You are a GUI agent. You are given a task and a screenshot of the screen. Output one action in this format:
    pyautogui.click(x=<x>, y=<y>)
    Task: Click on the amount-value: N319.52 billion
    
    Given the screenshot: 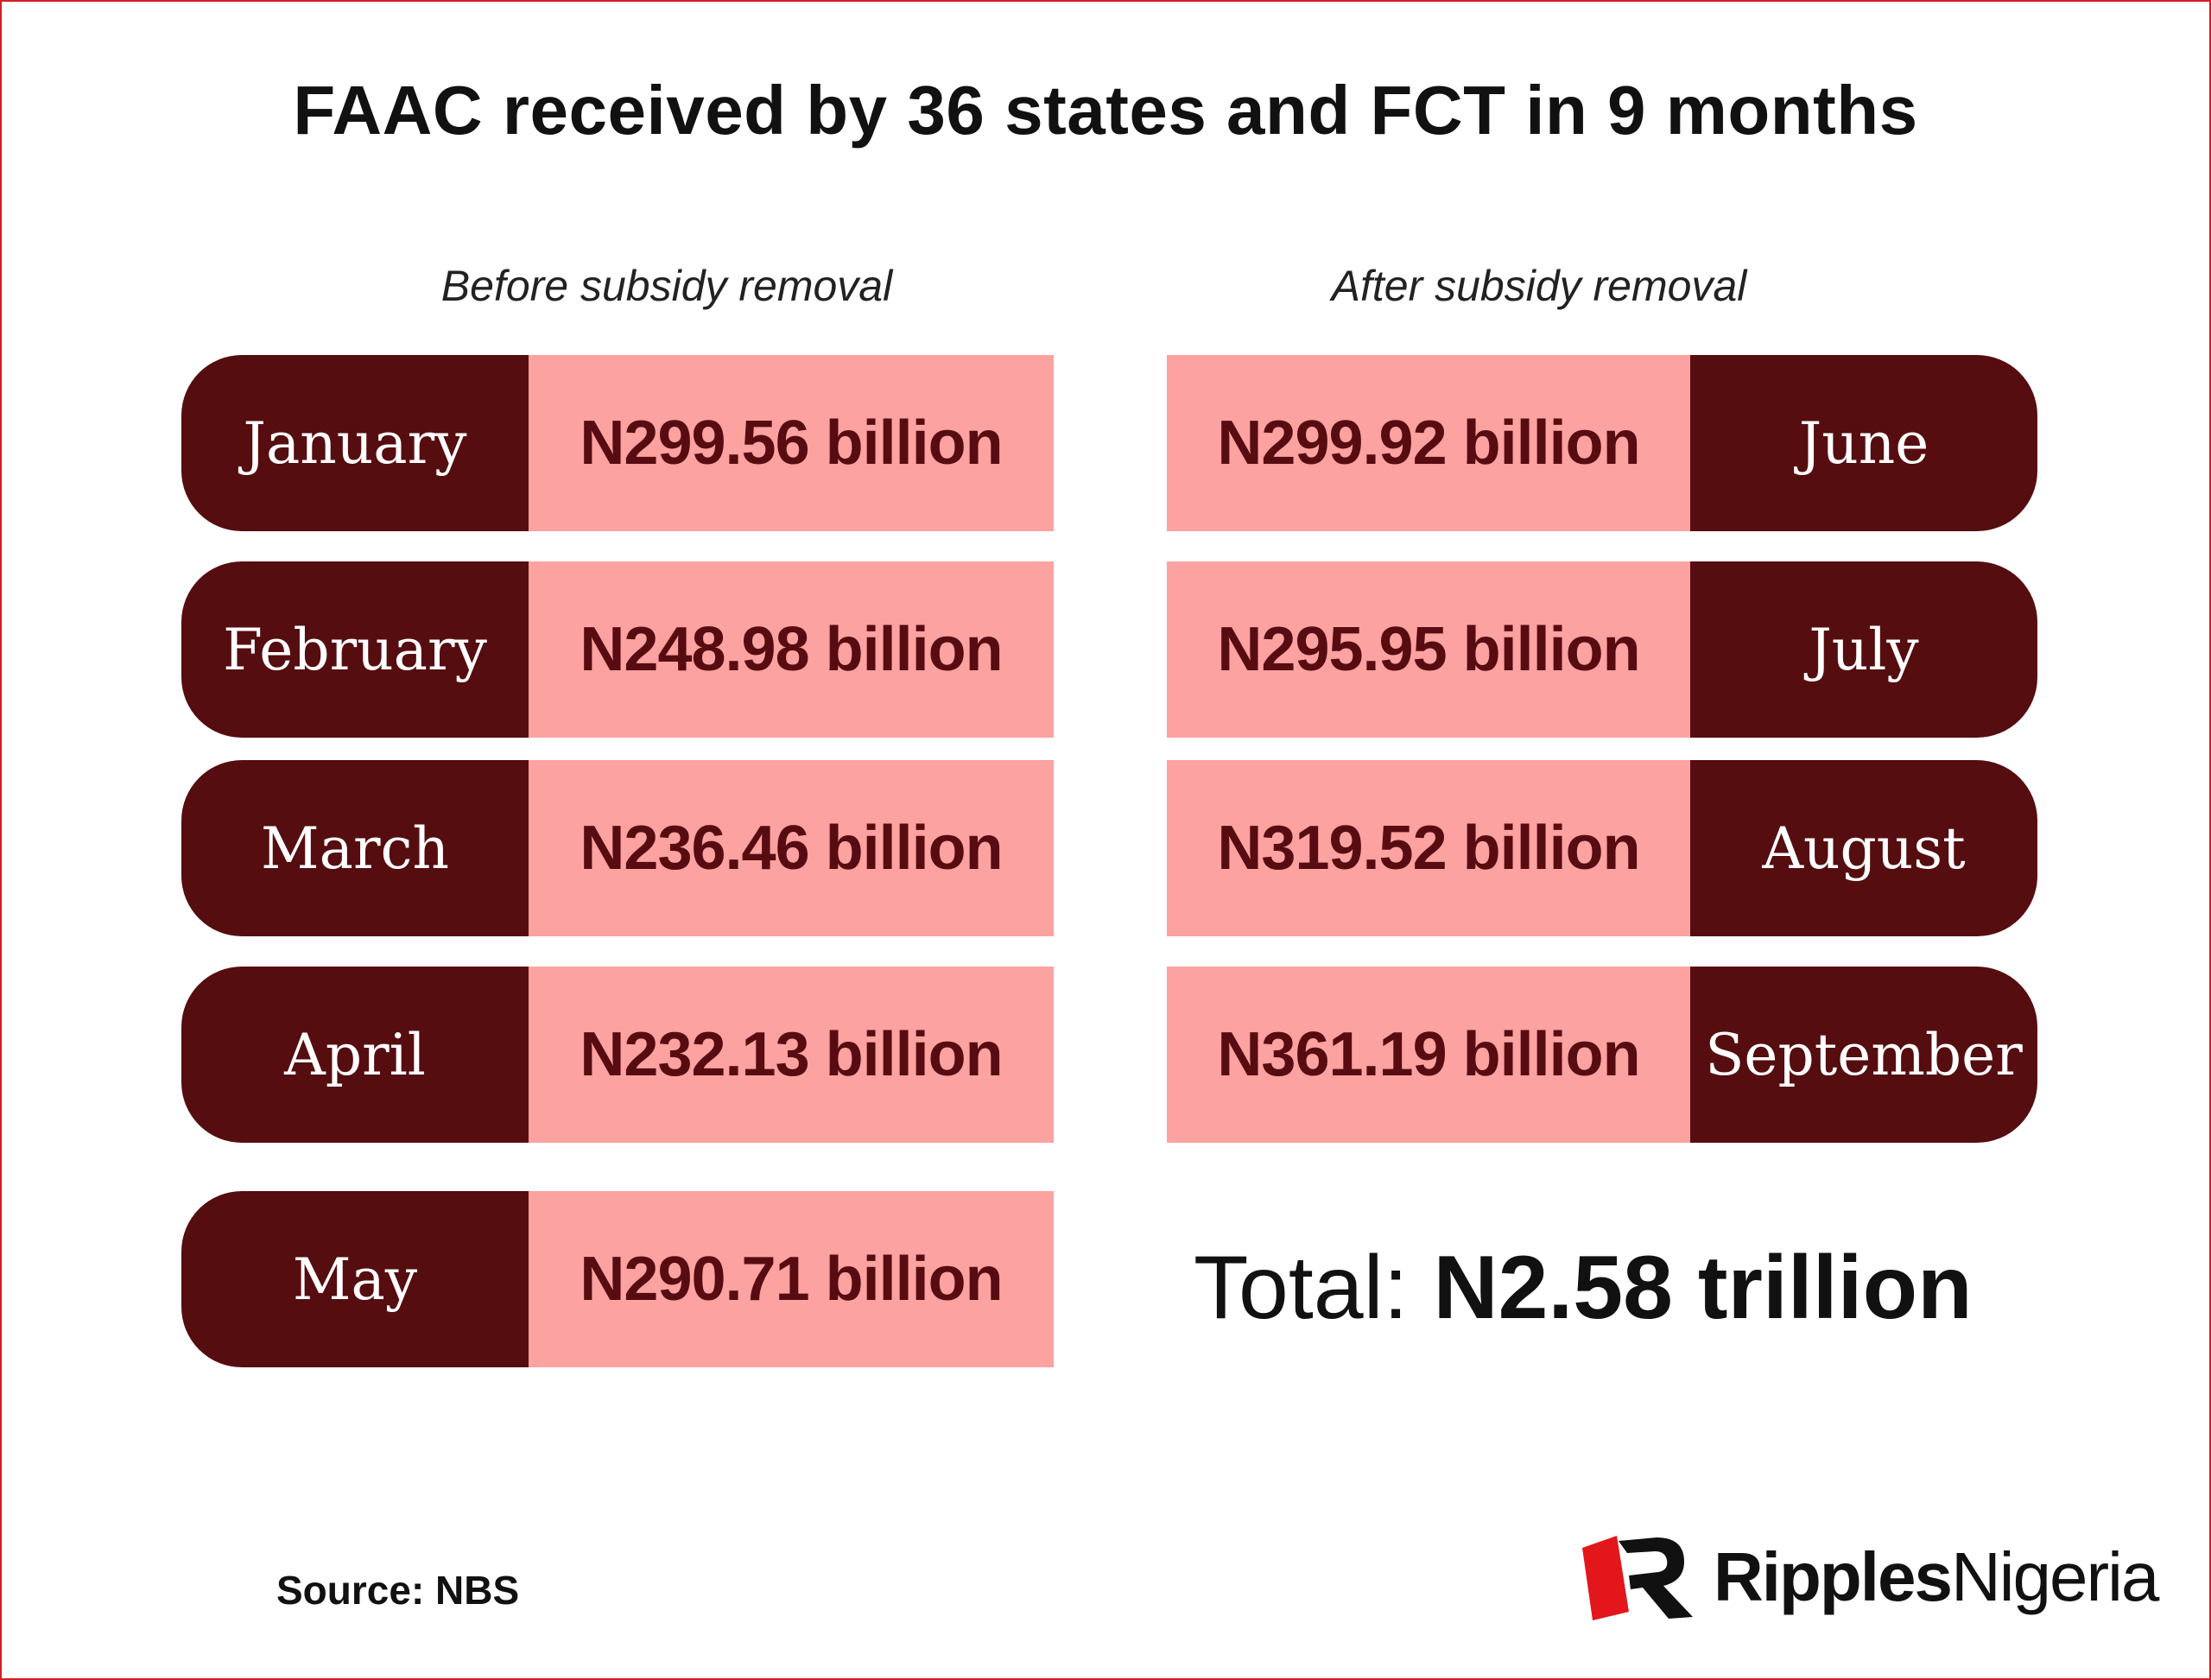 What is the action you would take?
    pyautogui.click(x=1428, y=848)
    